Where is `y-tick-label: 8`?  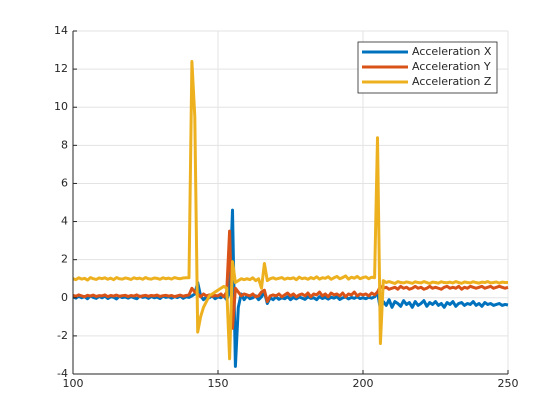
y-tick-label: 8 is located at coordinates (64, 144).